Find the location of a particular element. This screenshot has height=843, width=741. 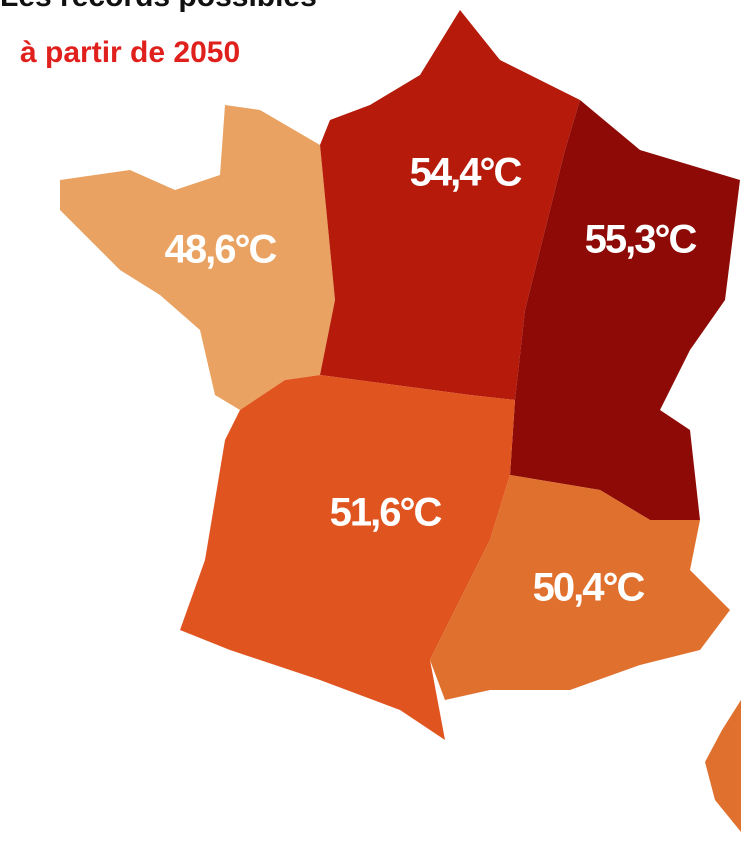

region-label: 55,3°C is located at coordinates (641, 240).